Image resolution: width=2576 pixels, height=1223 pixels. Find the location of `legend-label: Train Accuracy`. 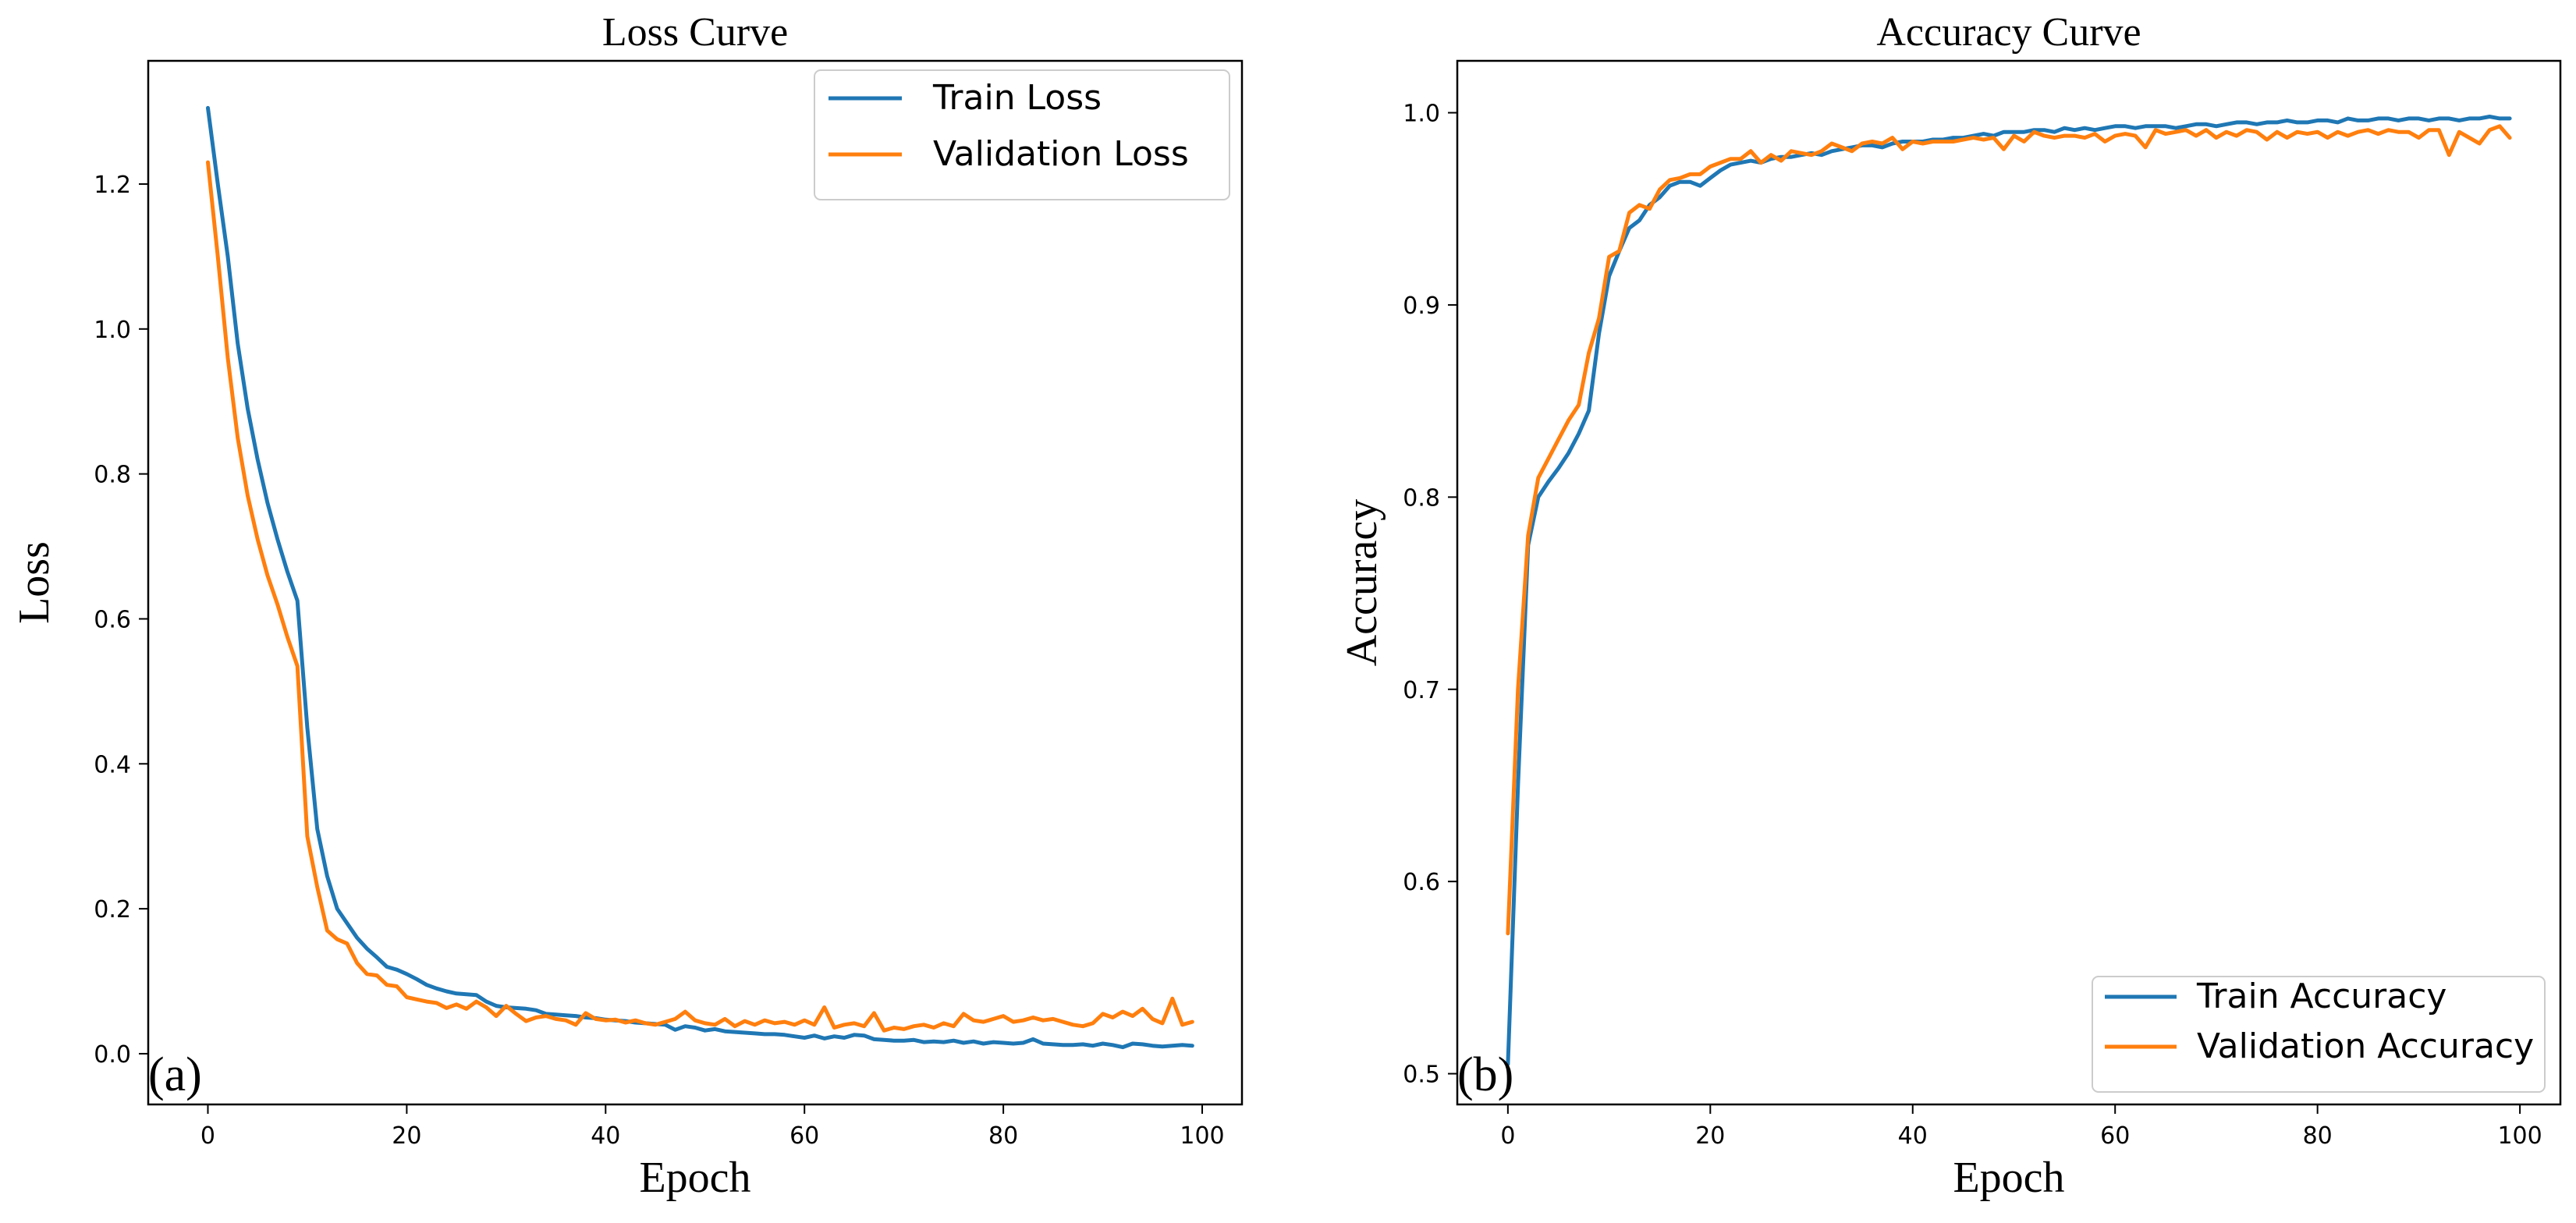

legend-label: Train Accuracy is located at coordinates (2321, 996).